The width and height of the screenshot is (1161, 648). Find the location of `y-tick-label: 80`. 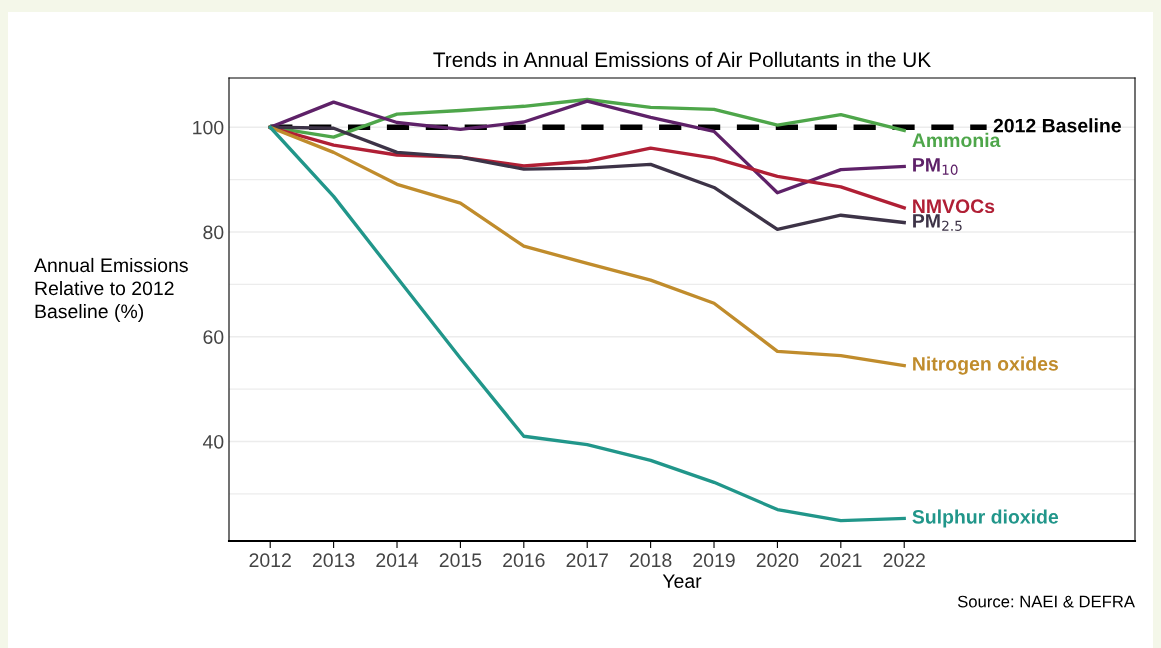

y-tick-label: 80 is located at coordinates (213, 232).